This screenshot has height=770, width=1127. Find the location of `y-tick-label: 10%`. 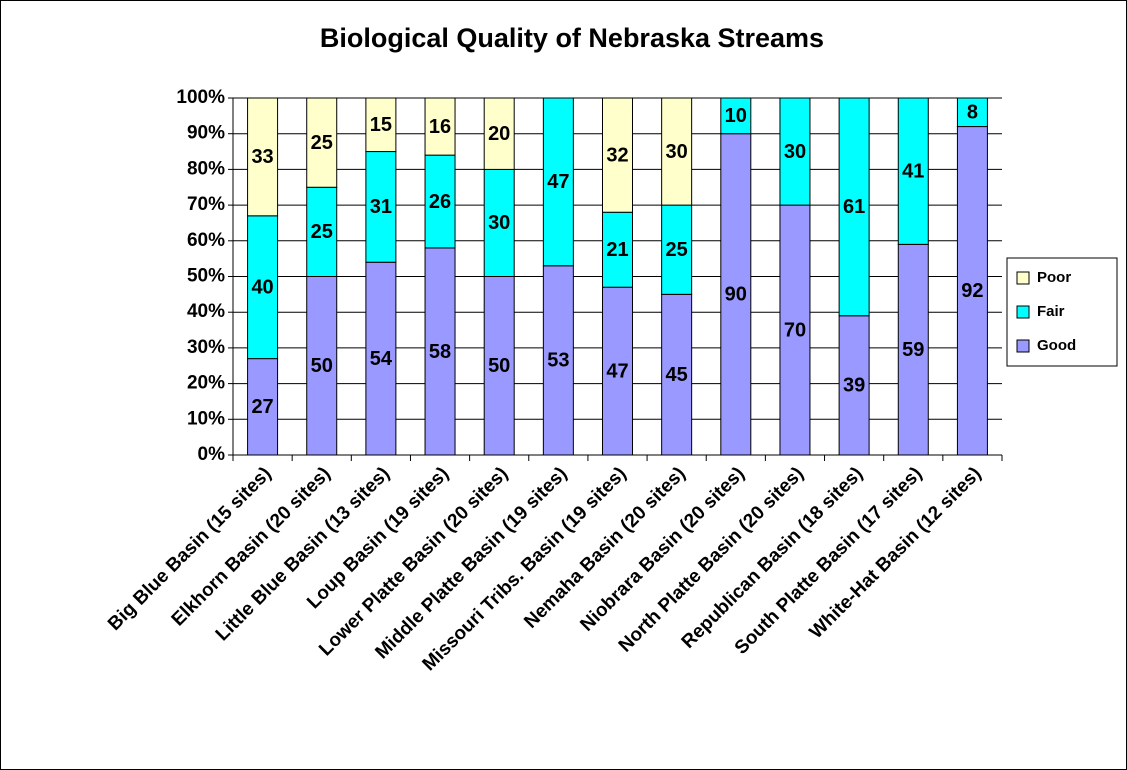

y-tick-label: 10% is located at coordinates (206, 418).